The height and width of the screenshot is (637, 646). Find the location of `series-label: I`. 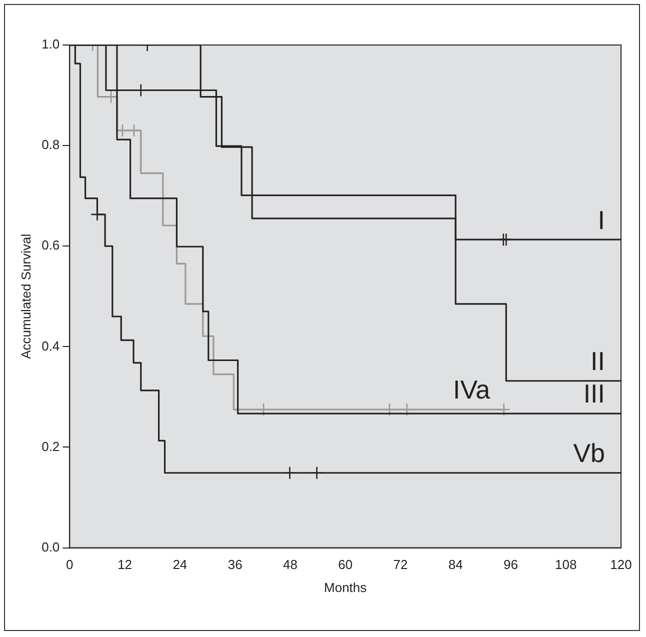

series-label: I is located at coordinates (601, 219).